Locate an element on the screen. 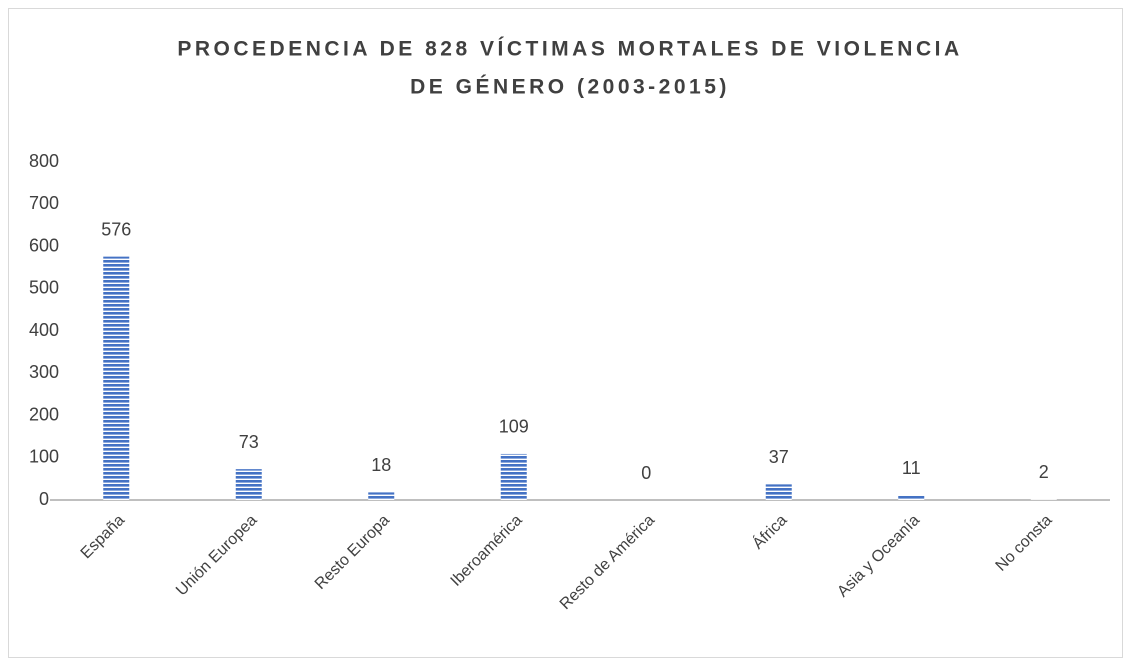  y-tick-label: 400 is located at coordinates (44, 330).